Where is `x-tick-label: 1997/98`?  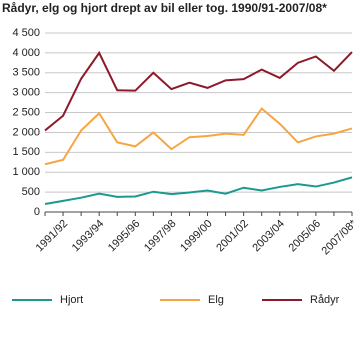 x-tick-label: 1997/98 is located at coordinates (160, 236).